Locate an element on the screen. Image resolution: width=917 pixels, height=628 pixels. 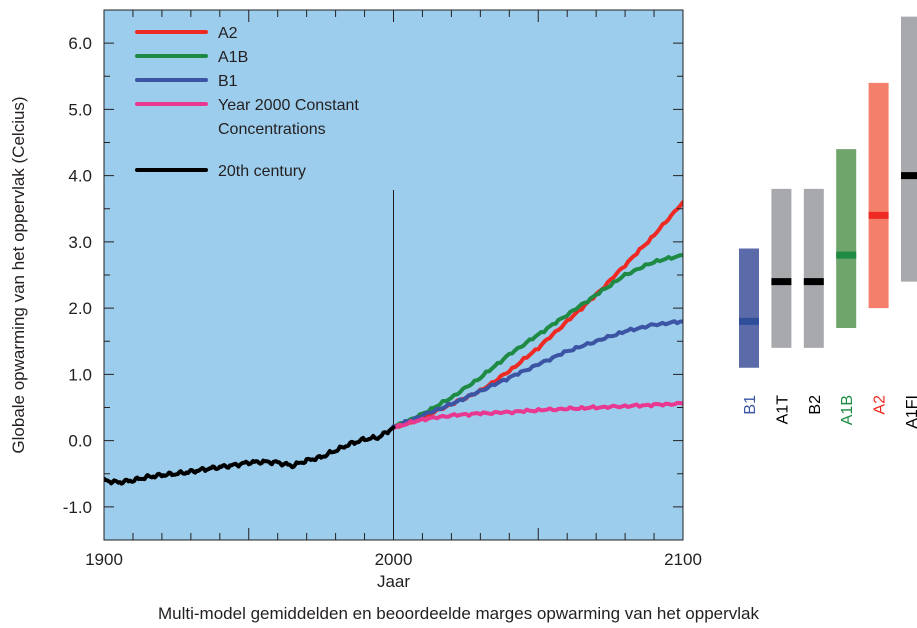
range-bar-b1 is located at coordinates (749, 308).